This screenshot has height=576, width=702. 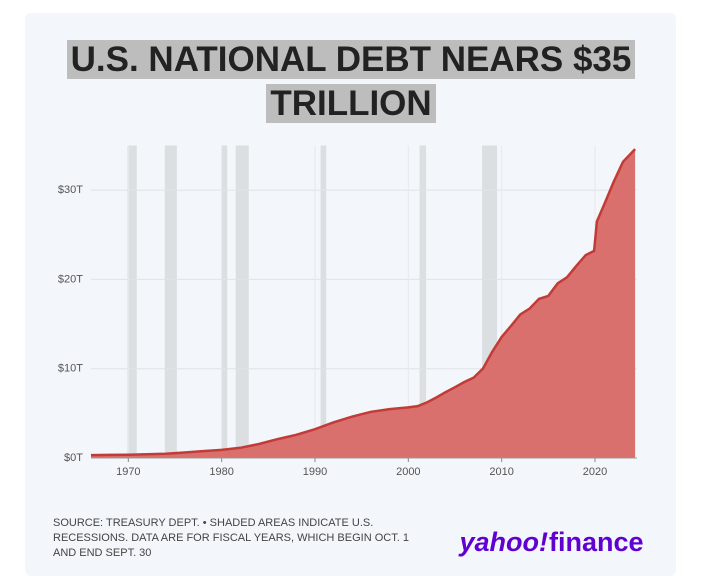 What do you see at coordinates (596, 542) in the screenshot?
I see `logo-finance: finance` at bounding box center [596, 542].